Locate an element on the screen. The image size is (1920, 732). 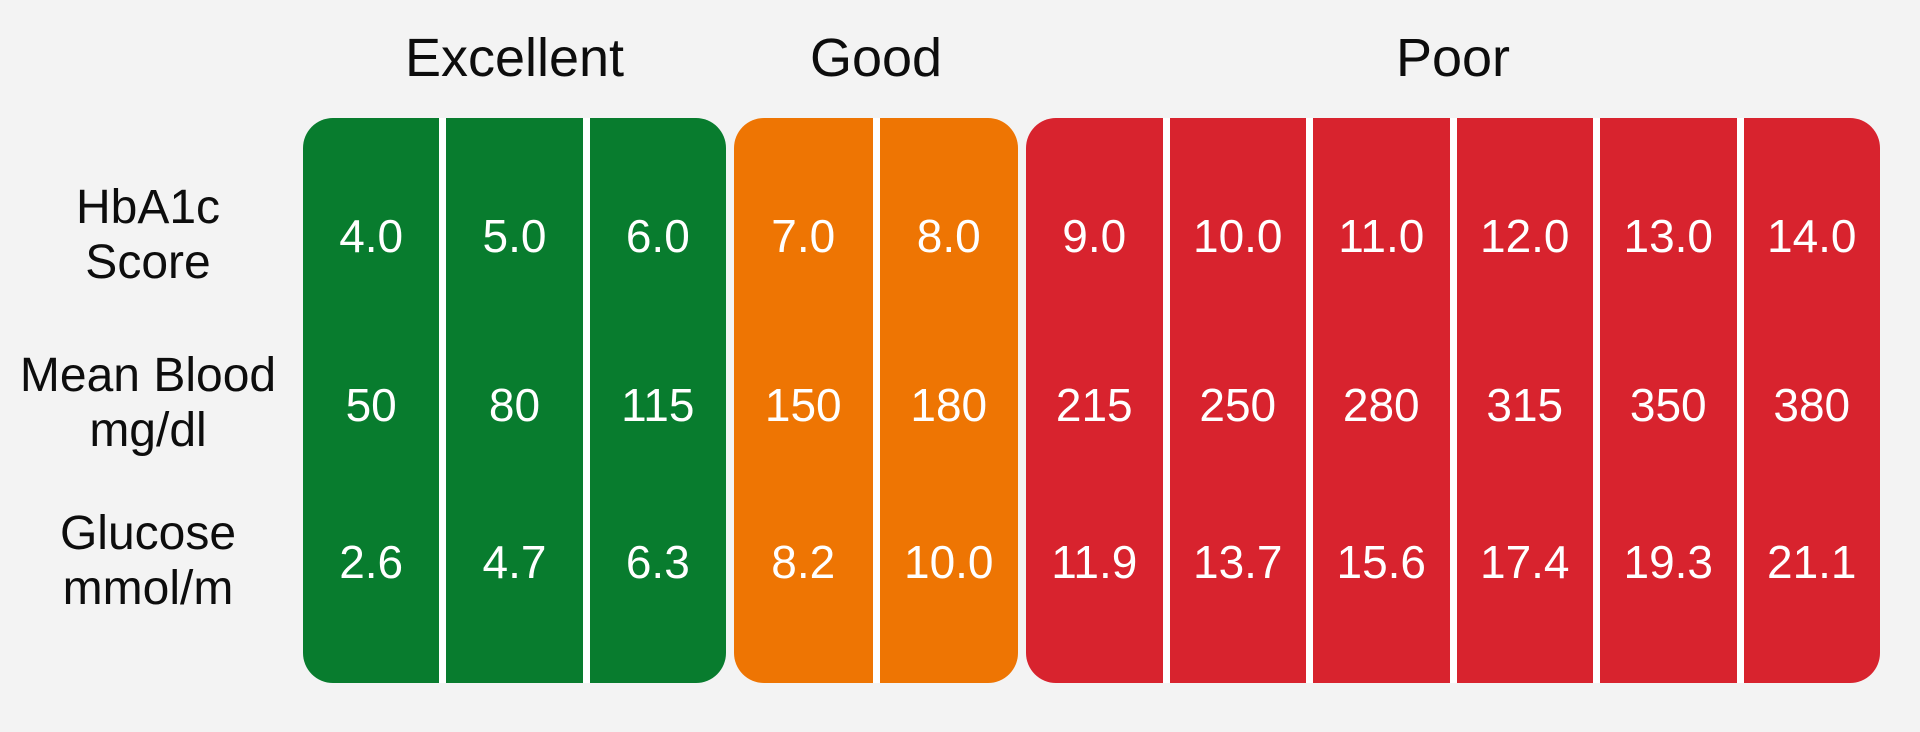
table-cell-glucose: 17.4 is located at coordinates (1524, 562).